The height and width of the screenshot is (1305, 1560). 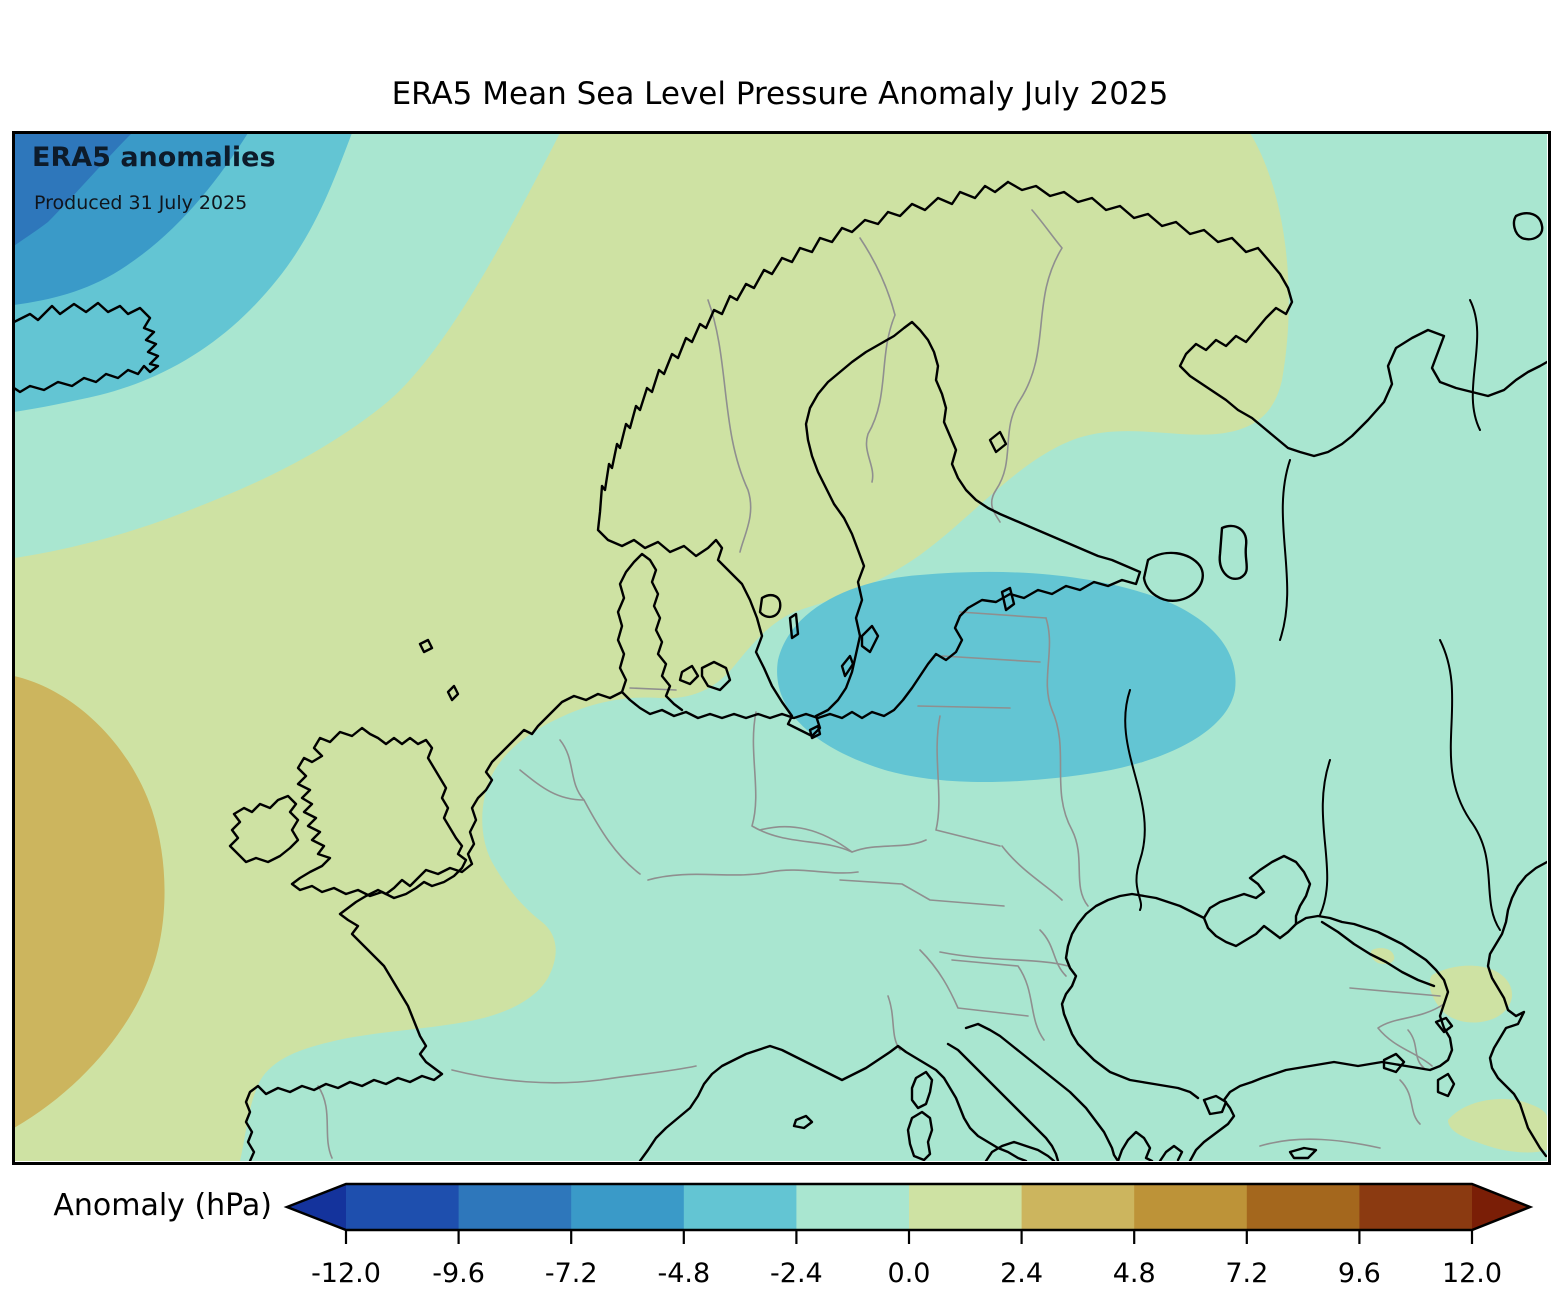 What do you see at coordinates (1516, 1009) in the screenshot?
I see `coastline-caspian` at bounding box center [1516, 1009].